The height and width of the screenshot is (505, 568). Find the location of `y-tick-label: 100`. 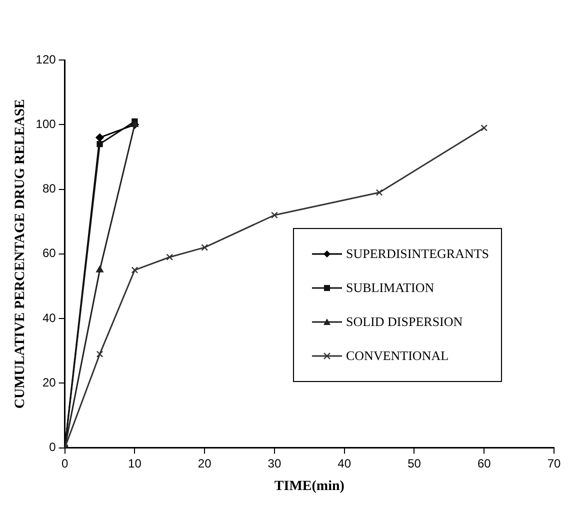

y-tick-label: 100 is located at coordinates (46, 123).